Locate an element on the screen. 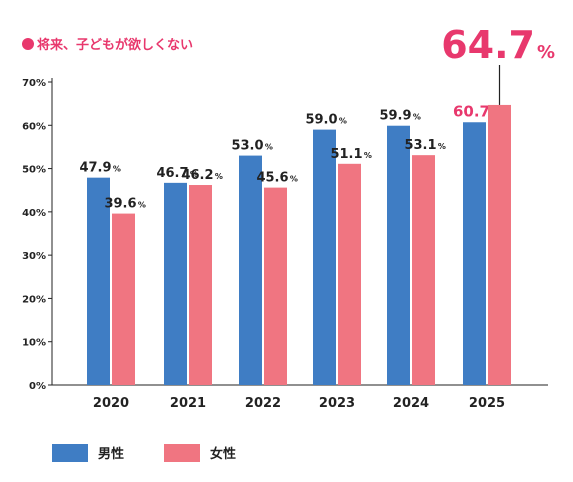  data-label-female: 64.7 is located at coordinates (488, 45).